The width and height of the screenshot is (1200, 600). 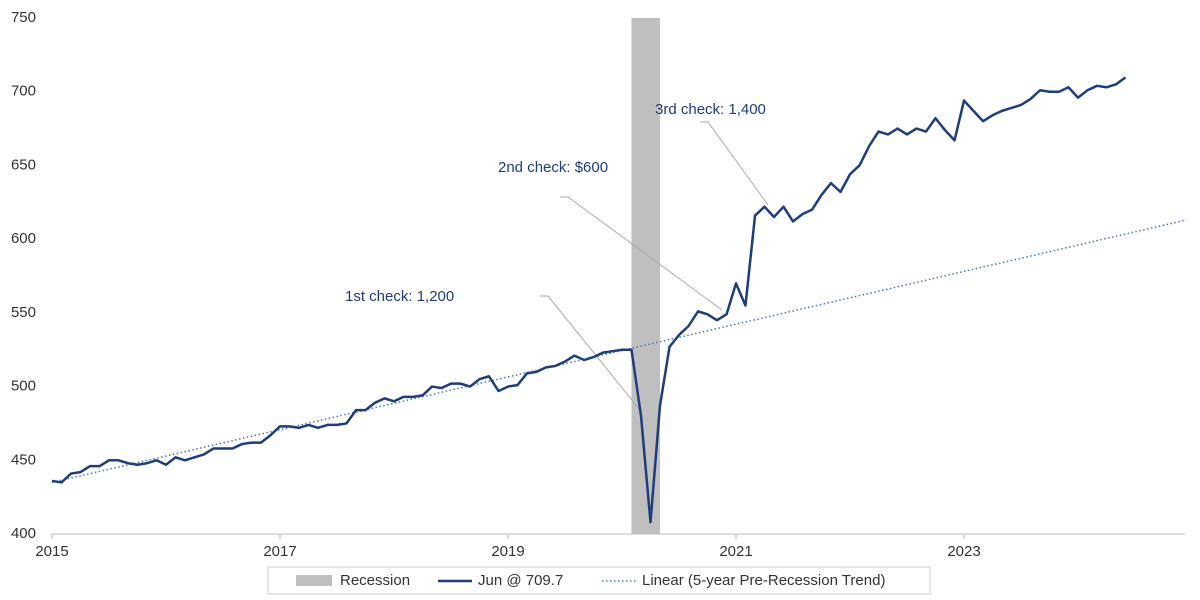 What do you see at coordinates (735, 551) in the screenshot?
I see `x-tick-label: 2021` at bounding box center [735, 551].